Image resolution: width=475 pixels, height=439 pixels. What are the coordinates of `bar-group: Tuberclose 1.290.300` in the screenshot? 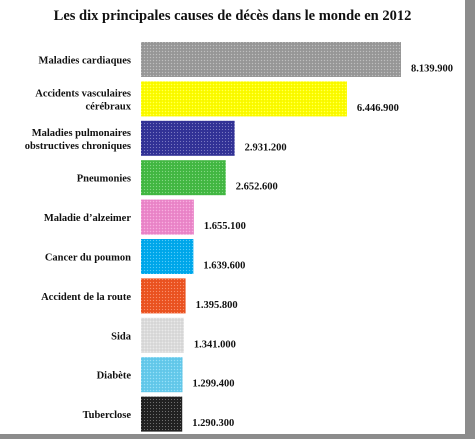 It's located at (158, 414).